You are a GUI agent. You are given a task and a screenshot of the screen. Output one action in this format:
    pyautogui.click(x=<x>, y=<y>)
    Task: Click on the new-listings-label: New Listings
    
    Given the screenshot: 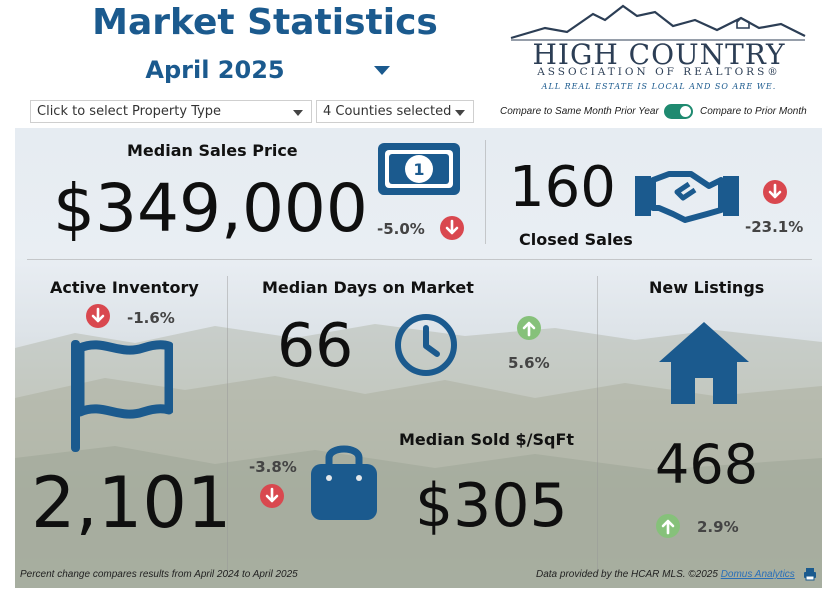 What is the action you would take?
    pyautogui.click(x=707, y=287)
    